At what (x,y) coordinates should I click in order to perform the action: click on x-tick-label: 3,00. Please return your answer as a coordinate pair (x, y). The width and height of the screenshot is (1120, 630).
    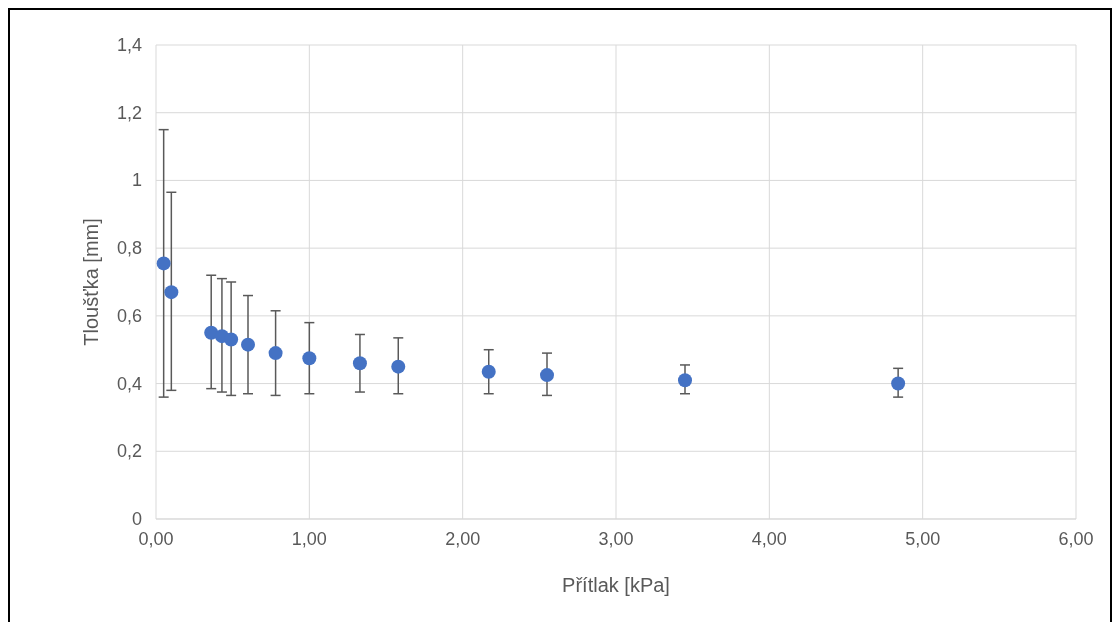
    Looking at the image, I should click on (616, 539).